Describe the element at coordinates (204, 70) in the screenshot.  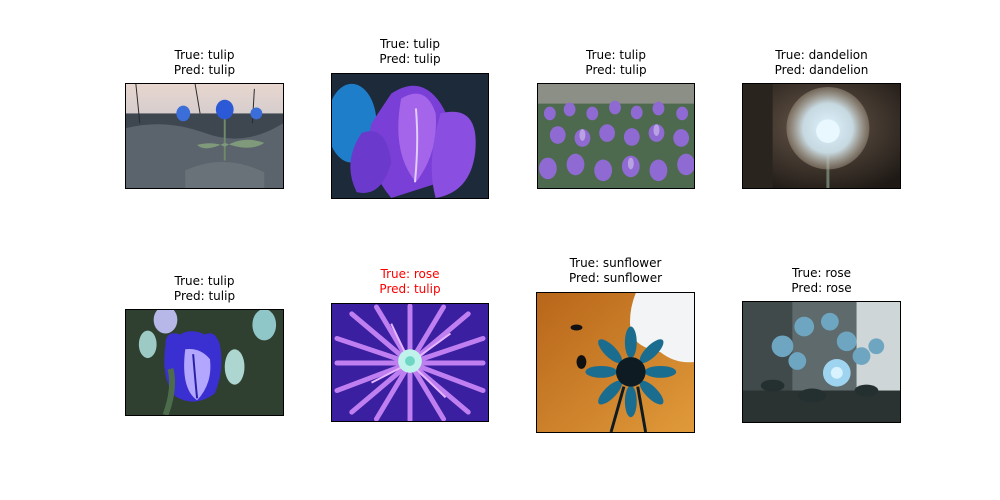
I see `cell-1-pred-label: Pred: tulip` at that location.